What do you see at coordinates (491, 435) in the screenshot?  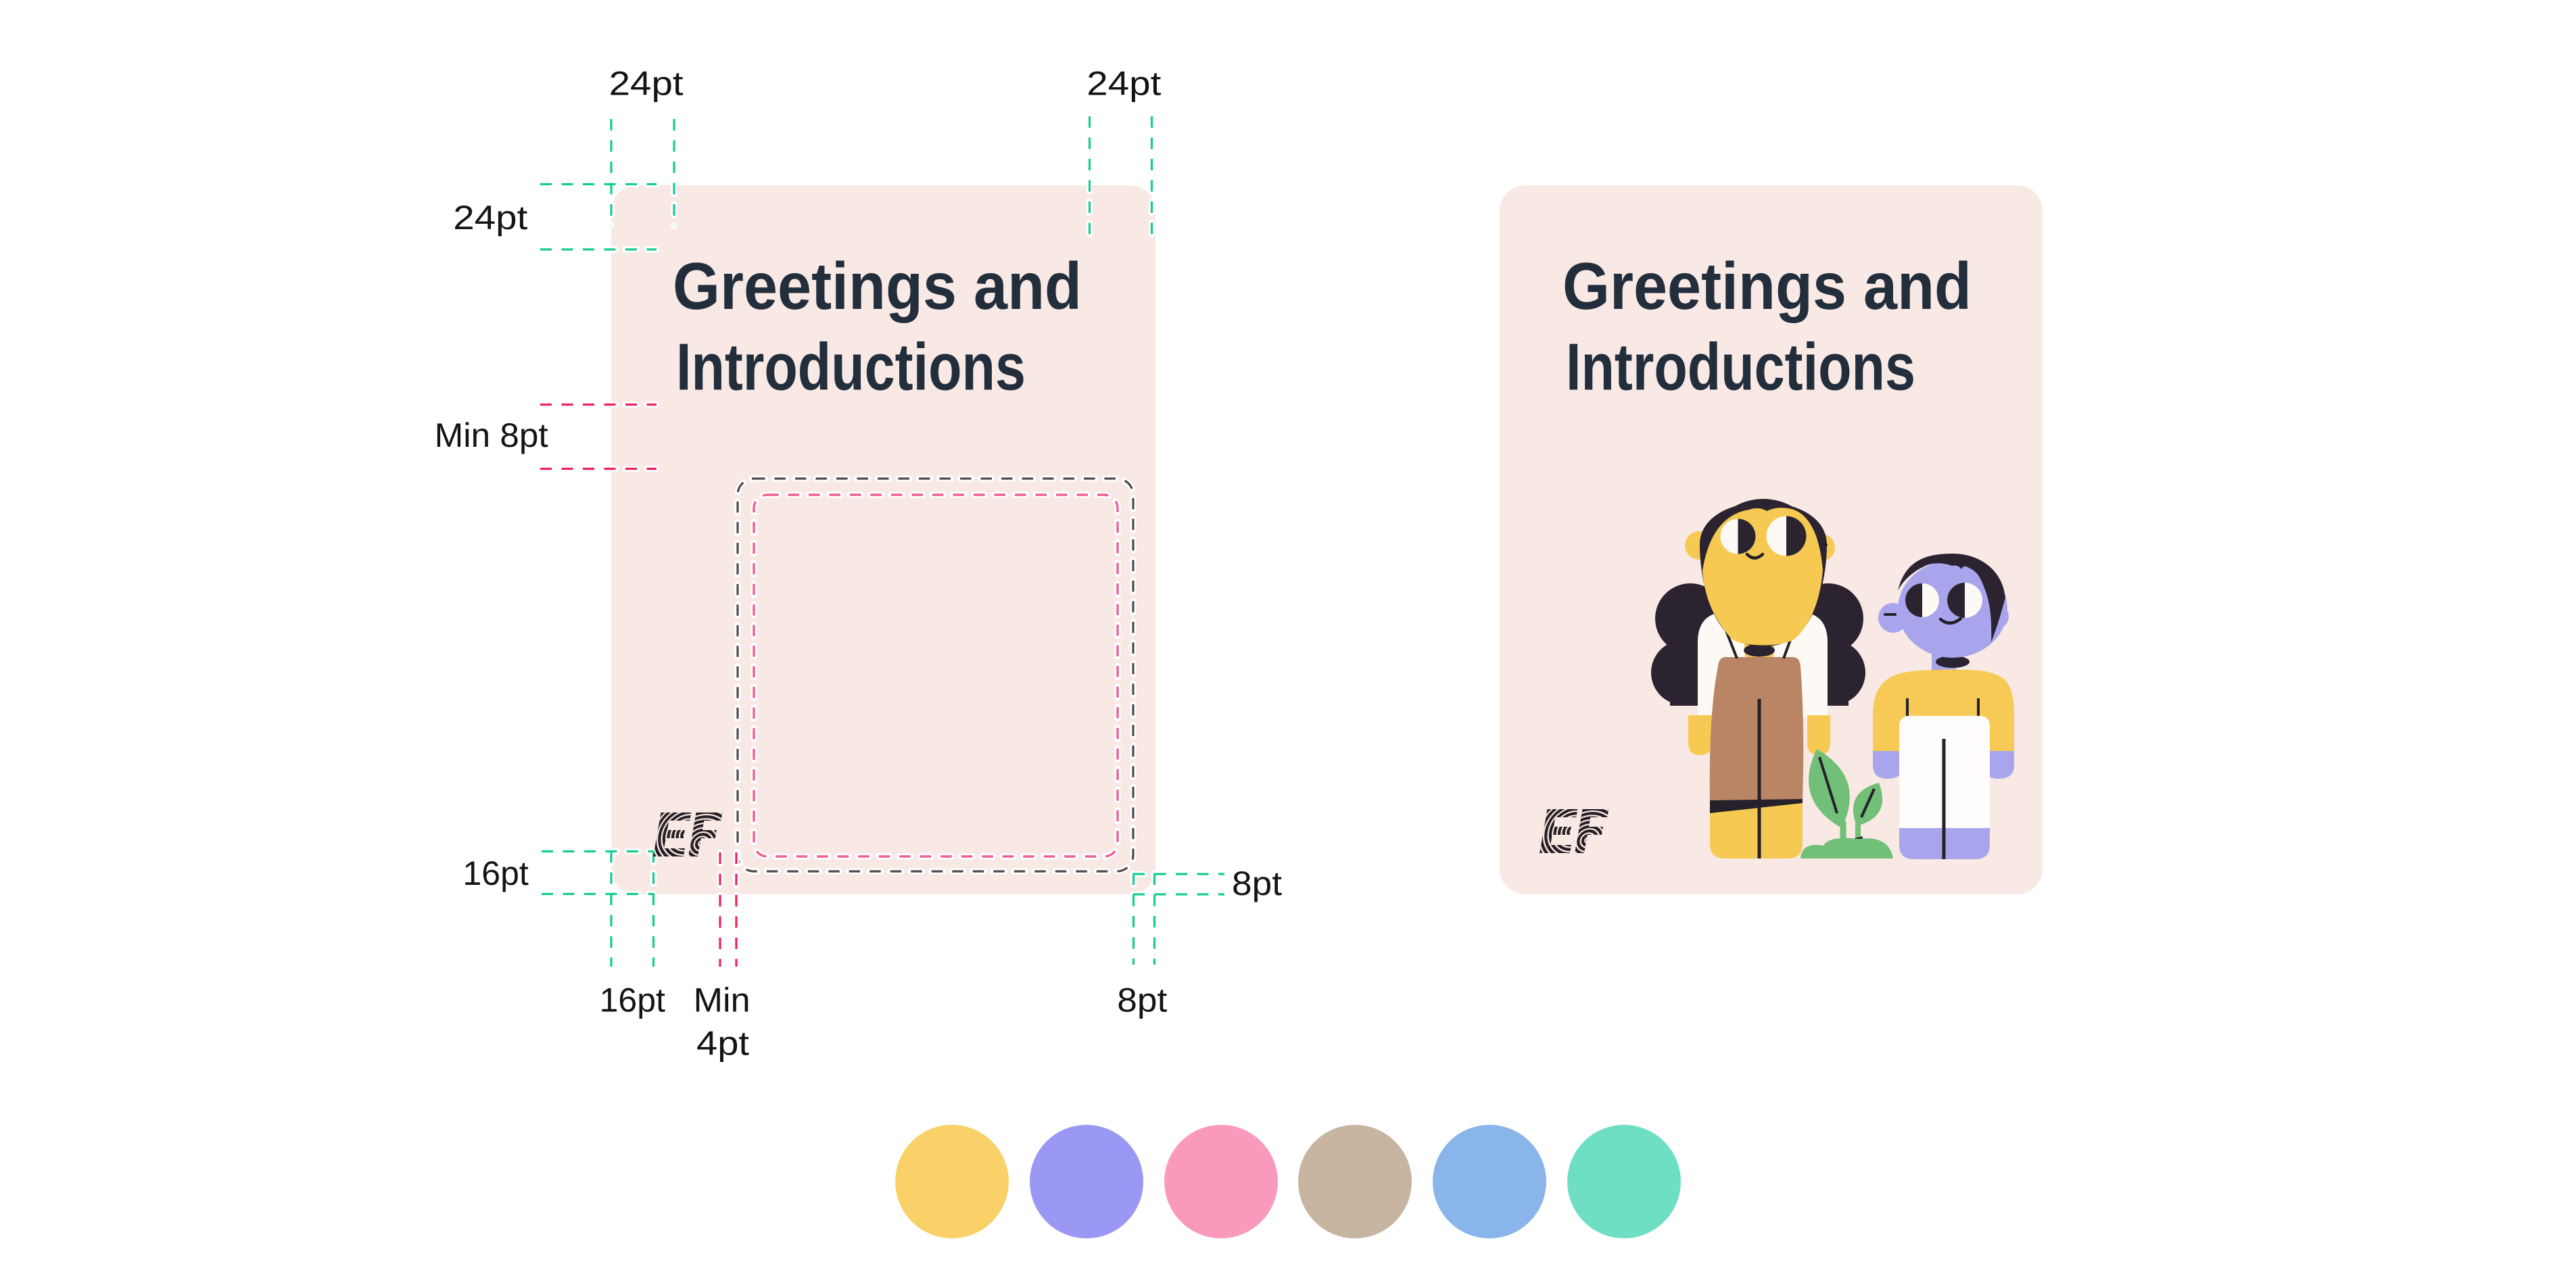 I see `svg-text: Min 8pt` at bounding box center [491, 435].